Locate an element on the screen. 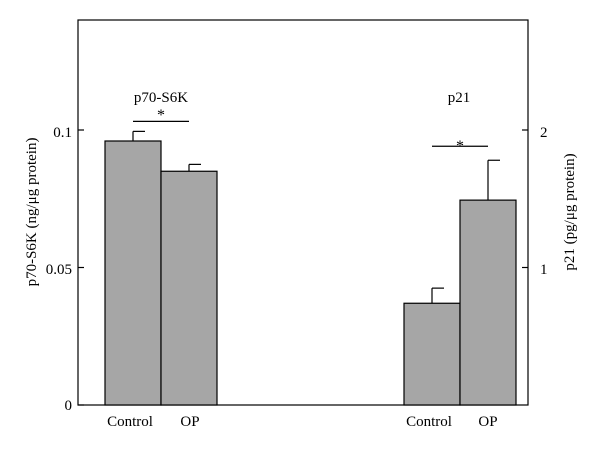 The image size is (600, 454). category-label-p21-op: OP is located at coordinates (487, 422).